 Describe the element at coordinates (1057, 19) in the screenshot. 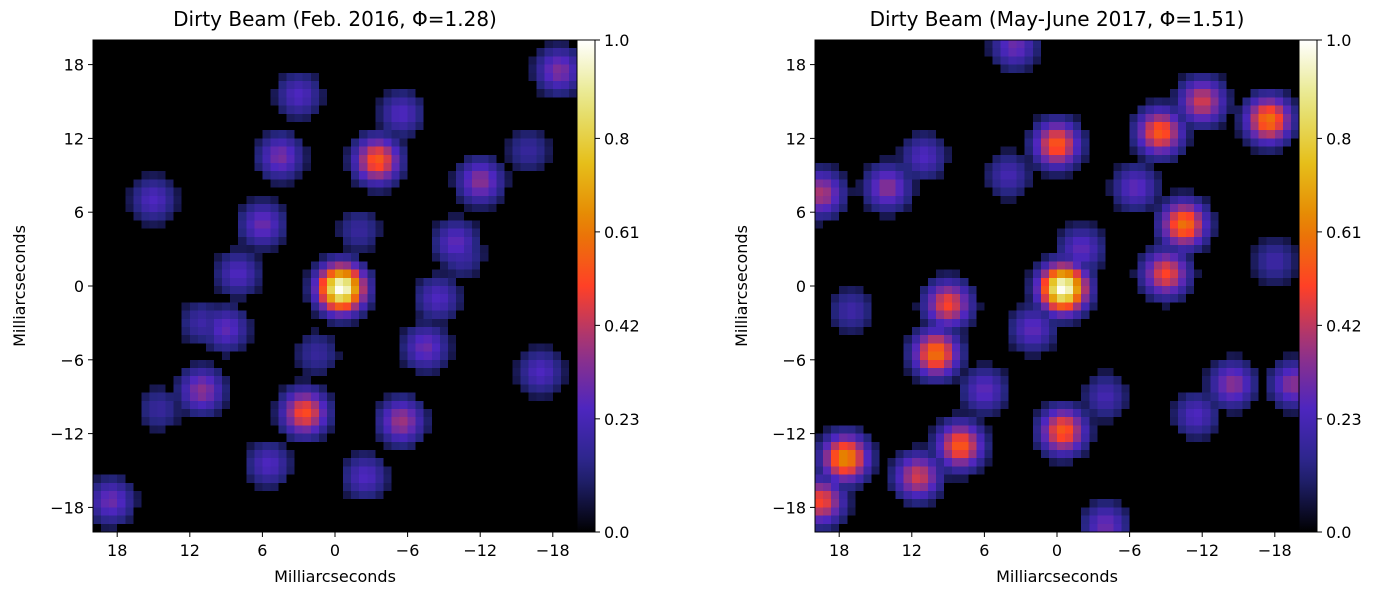

I see `chart-title: Dirty Beam (May-June 2017, Φ=1.51)` at that location.